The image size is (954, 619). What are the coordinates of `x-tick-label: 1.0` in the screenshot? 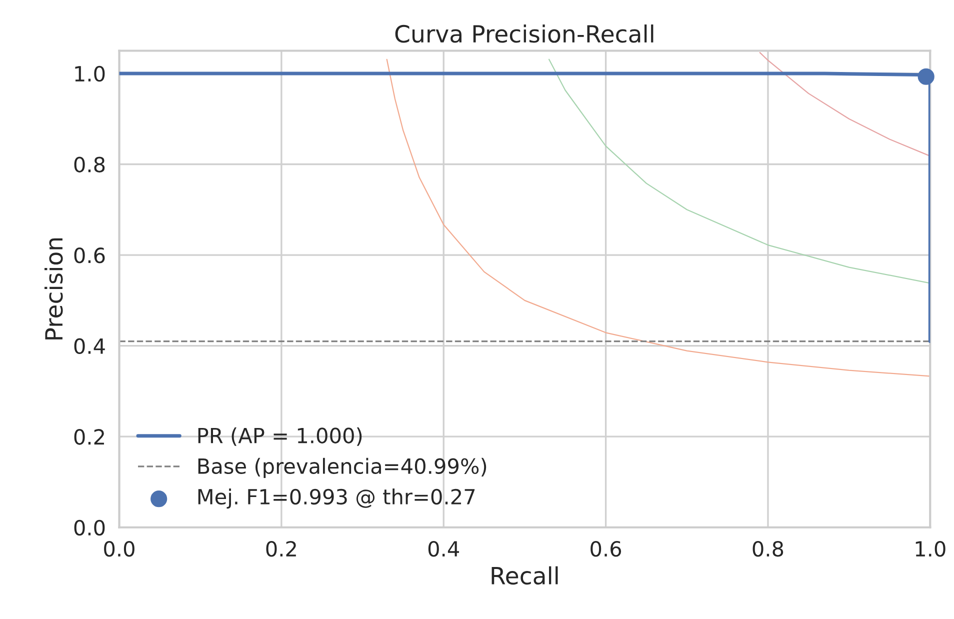 It's located at (931, 548).